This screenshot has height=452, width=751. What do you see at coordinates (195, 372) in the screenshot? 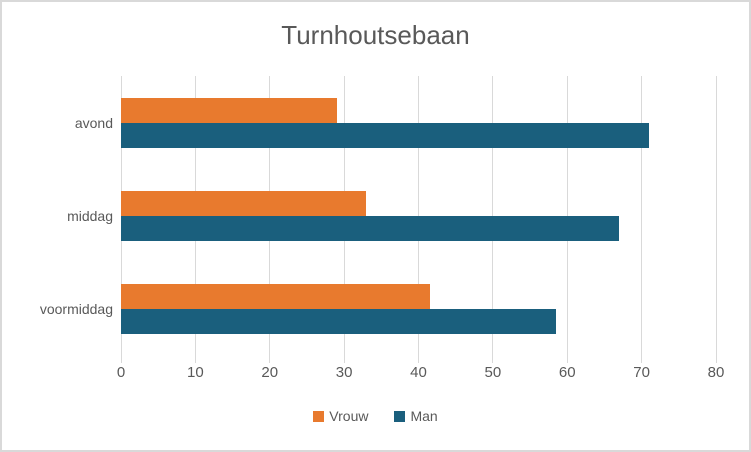
I see `x-tick-label-10: 10` at bounding box center [195, 372].